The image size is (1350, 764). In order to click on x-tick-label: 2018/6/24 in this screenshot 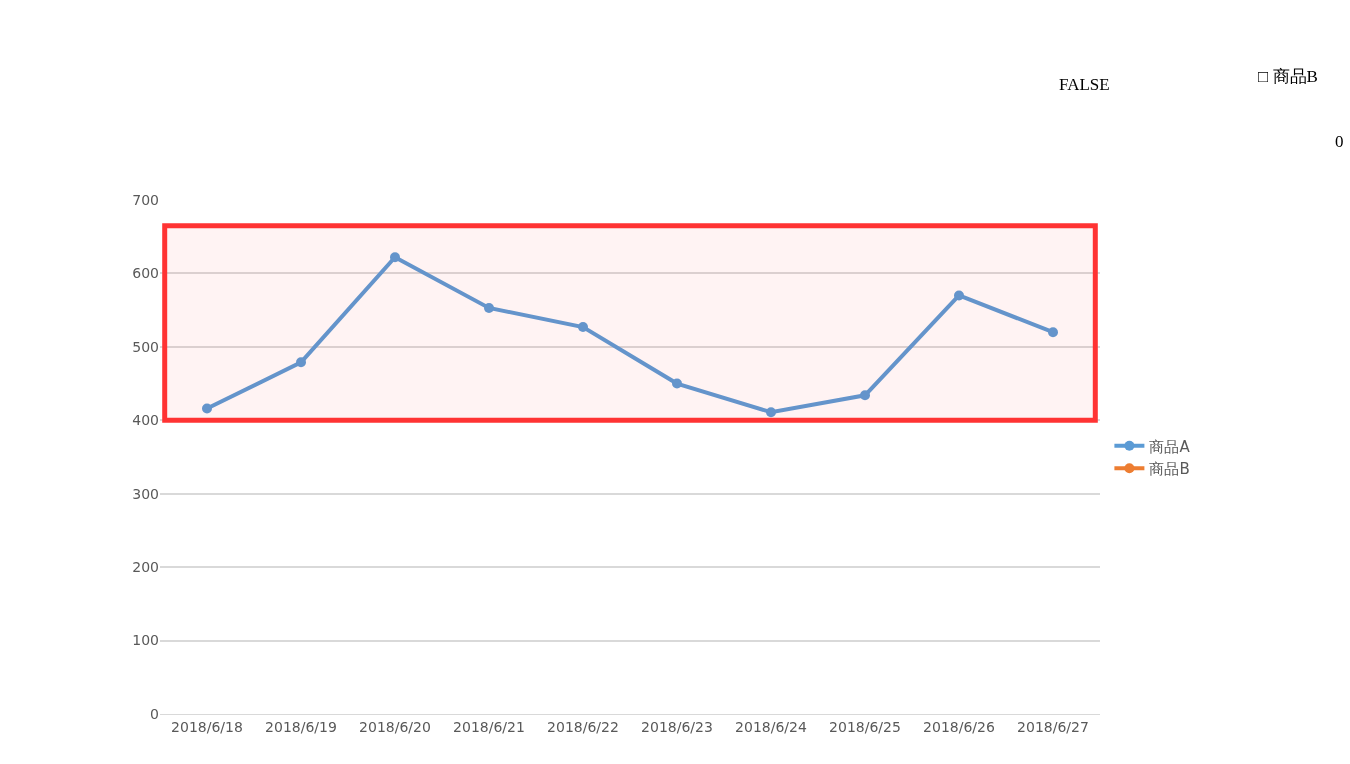, I will do `click(771, 726)`.